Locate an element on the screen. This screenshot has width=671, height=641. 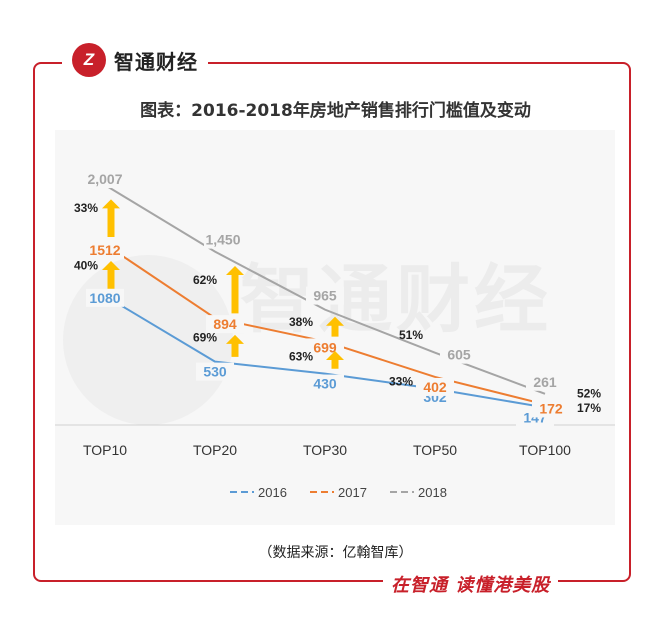
data-label-2016-top30: 430 is located at coordinates (325, 384).